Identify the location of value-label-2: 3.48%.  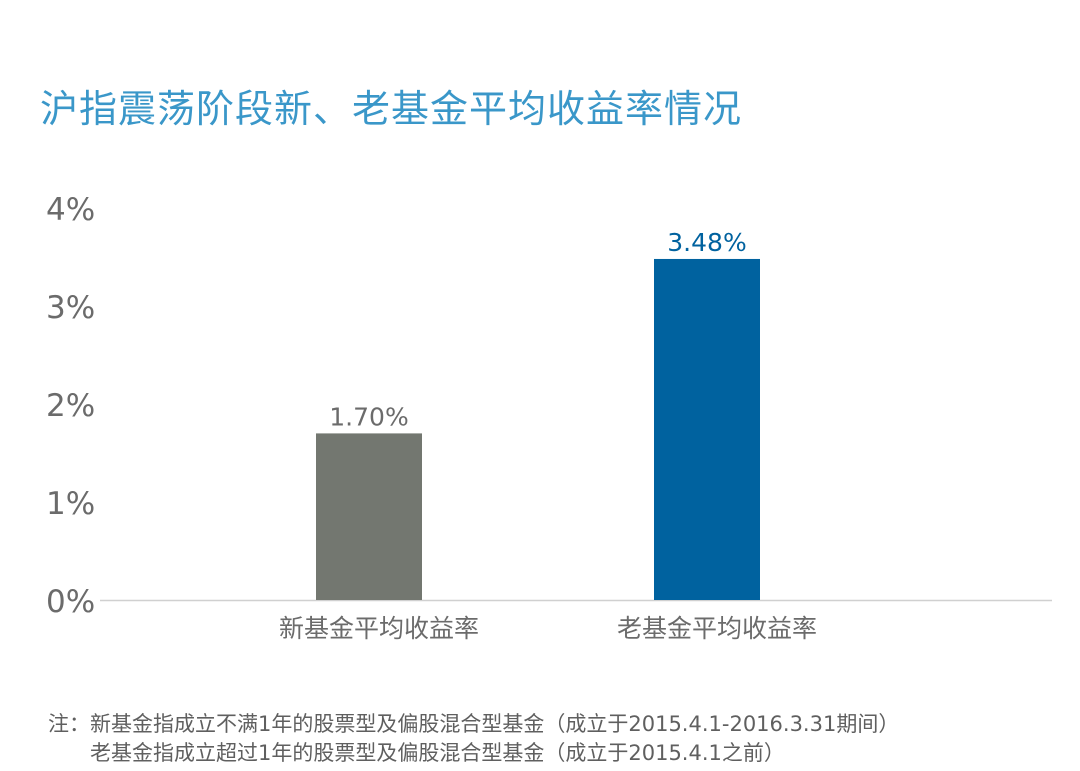
(706, 242).